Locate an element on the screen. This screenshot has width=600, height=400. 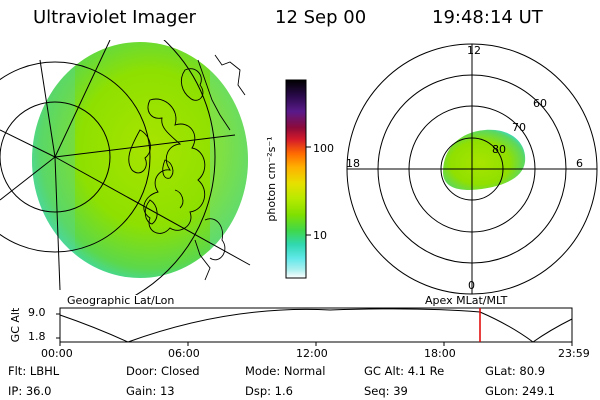
altitude-xtick-2359: 23:59 is located at coordinates (574, 353).